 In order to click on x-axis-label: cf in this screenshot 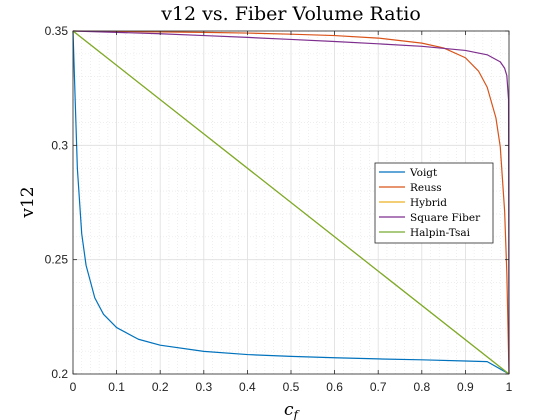, I will do `click(292, 410)`.